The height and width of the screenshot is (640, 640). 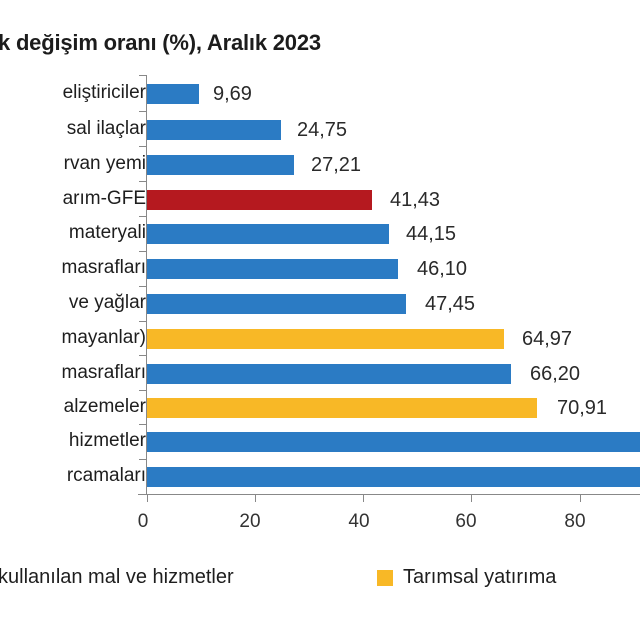 What do you see at coordinates (322, 130) in the screenshot?
I see `value-label: 24,75` at bounding box center [322, 130].